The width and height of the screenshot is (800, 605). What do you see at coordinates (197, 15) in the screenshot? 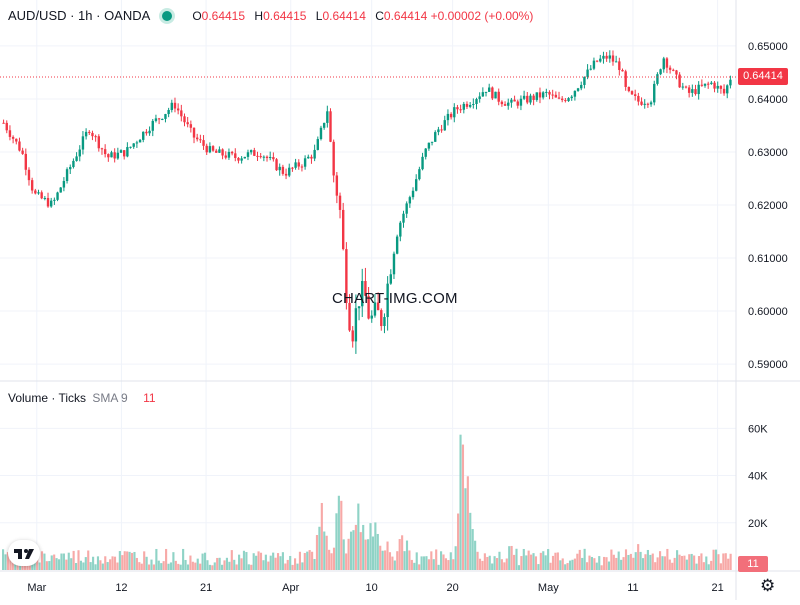
I see `open-label: O` at bounding box center [197, 15].